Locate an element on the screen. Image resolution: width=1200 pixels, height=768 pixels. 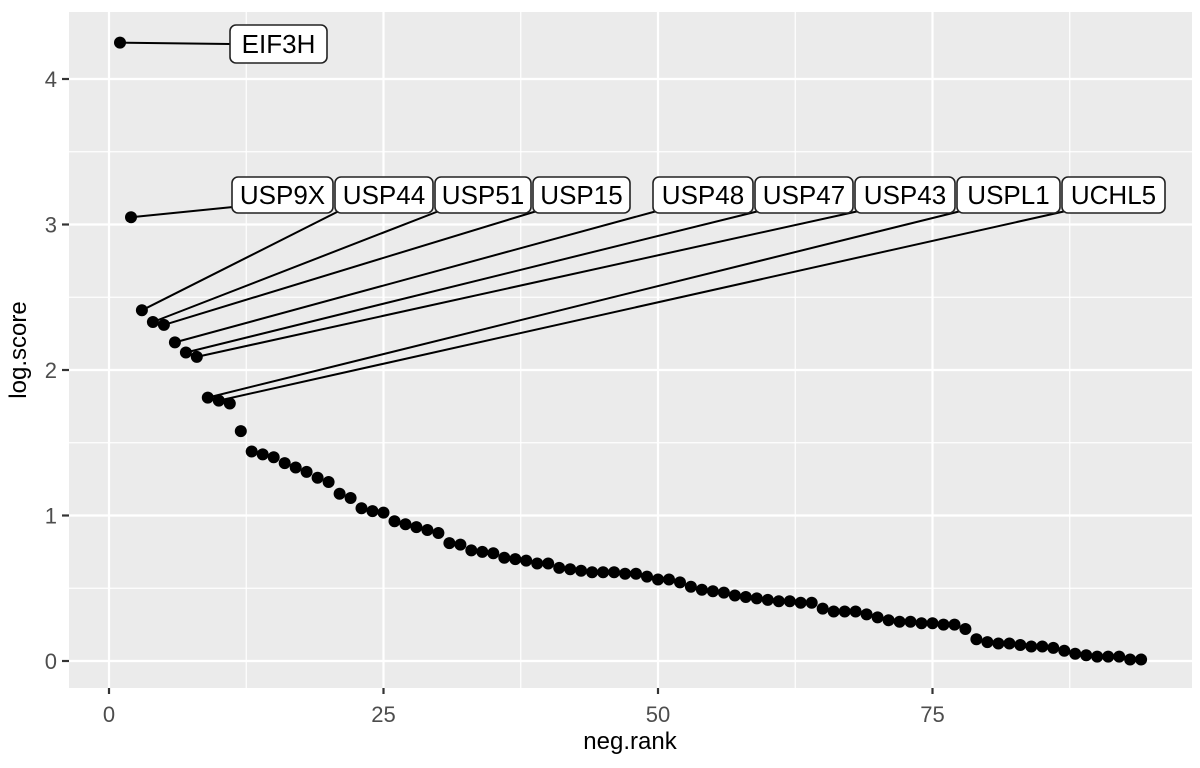
gene-label-text: USP48 is located at coordinates (703, 195).